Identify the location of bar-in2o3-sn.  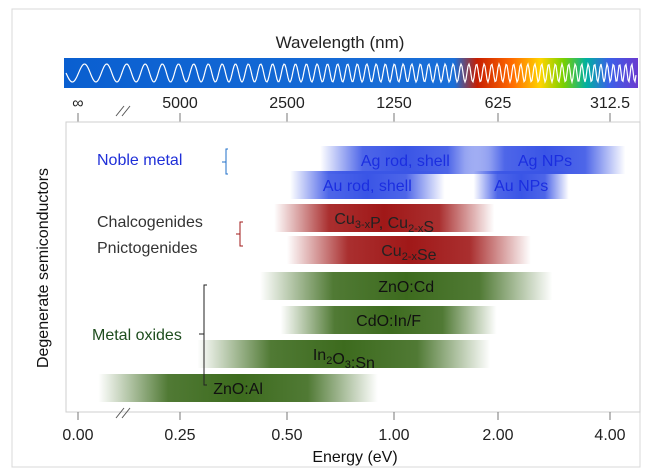
(344, 354).